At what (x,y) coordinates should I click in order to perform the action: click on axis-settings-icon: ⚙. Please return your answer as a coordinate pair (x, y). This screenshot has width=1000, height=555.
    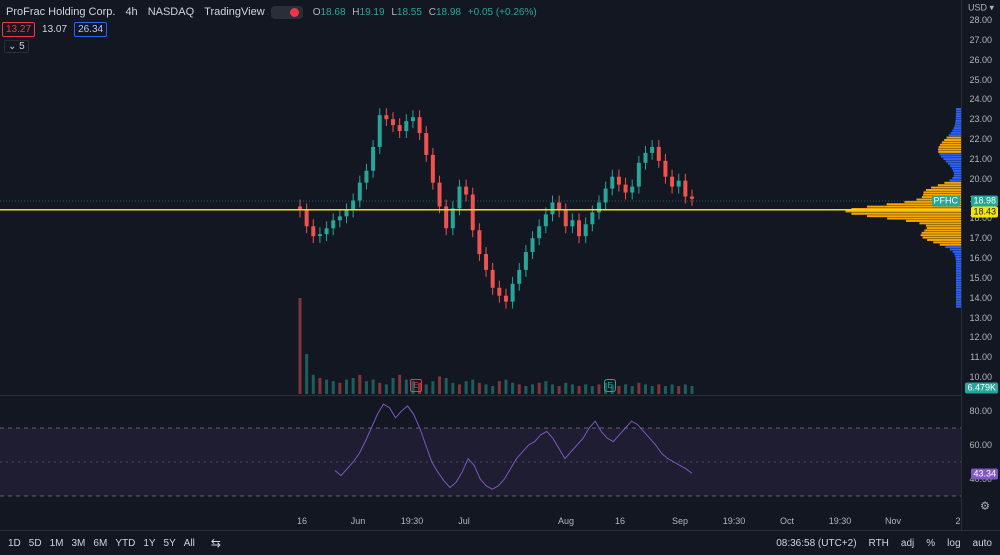
    Looking at the image, I should click on (985, 506).